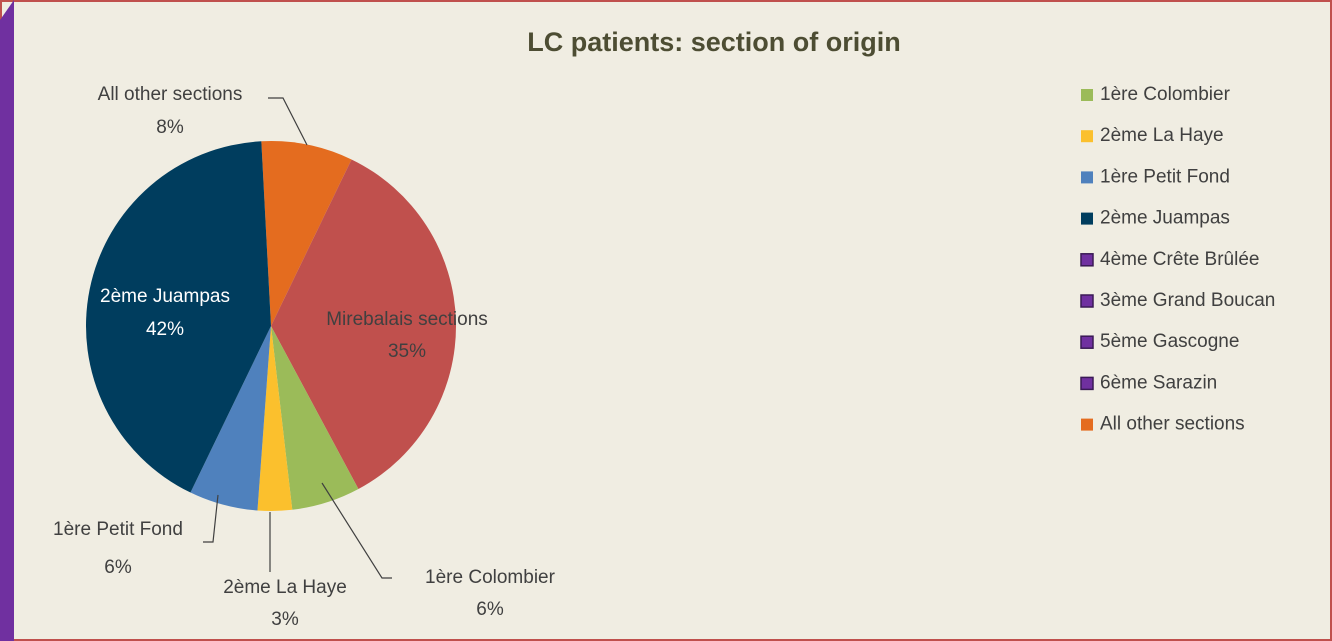  I want to click on slice-value-label: 3%, so click(285, 619).